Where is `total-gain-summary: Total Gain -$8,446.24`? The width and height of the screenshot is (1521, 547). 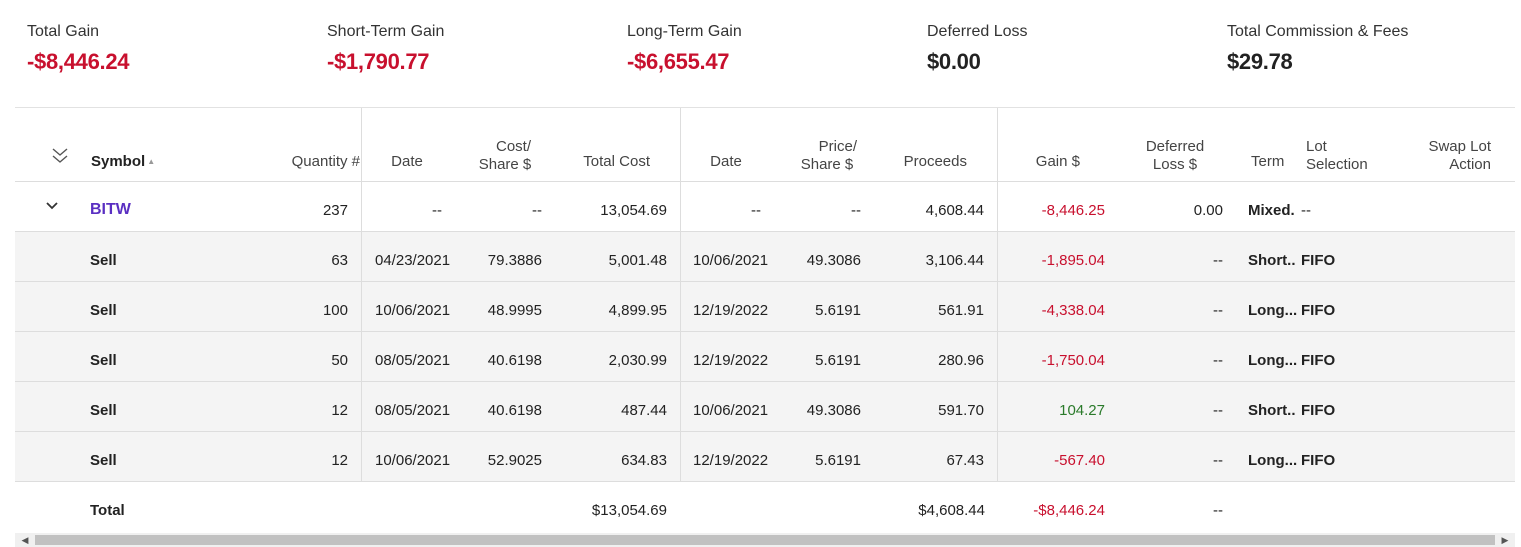
total-gain-summary: Total Gain -$8,446.24 is located at coordinates (78, 49).